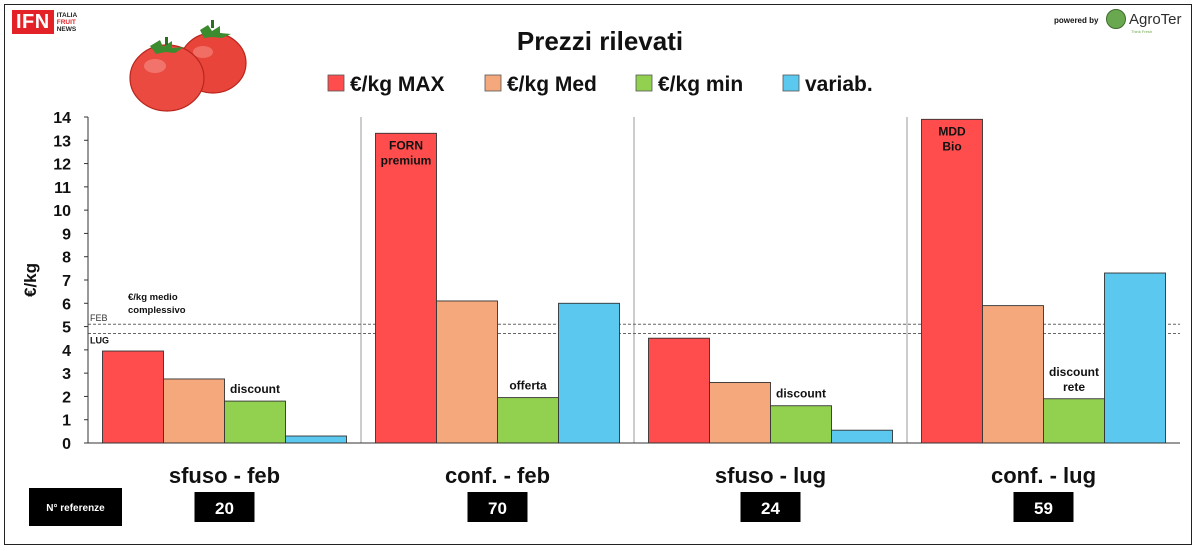 The image size is (1200, 551). I want to click on y-tick-label: 4, so click(66, 351).